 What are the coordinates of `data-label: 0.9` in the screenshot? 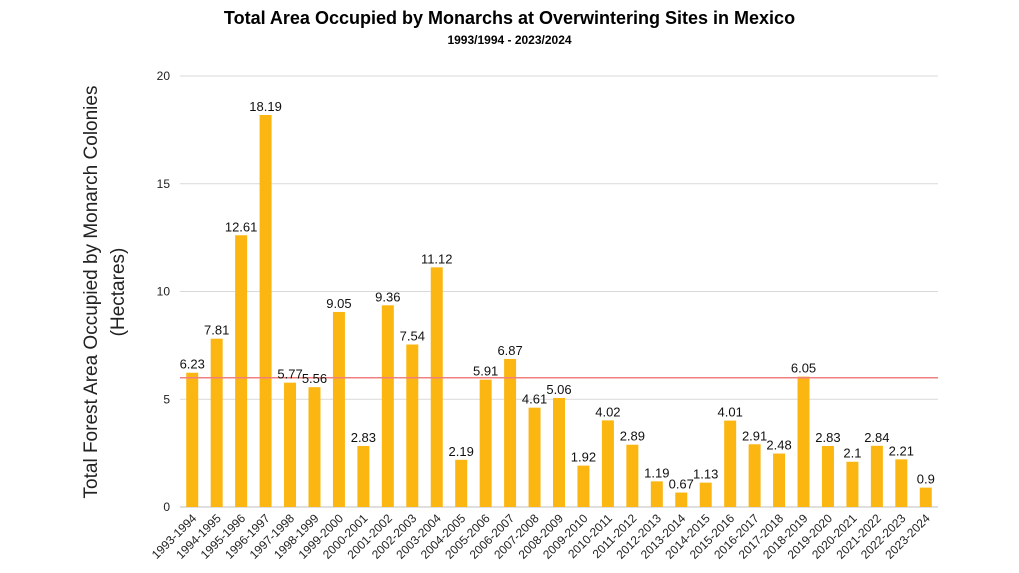 It's located at (926, 479).